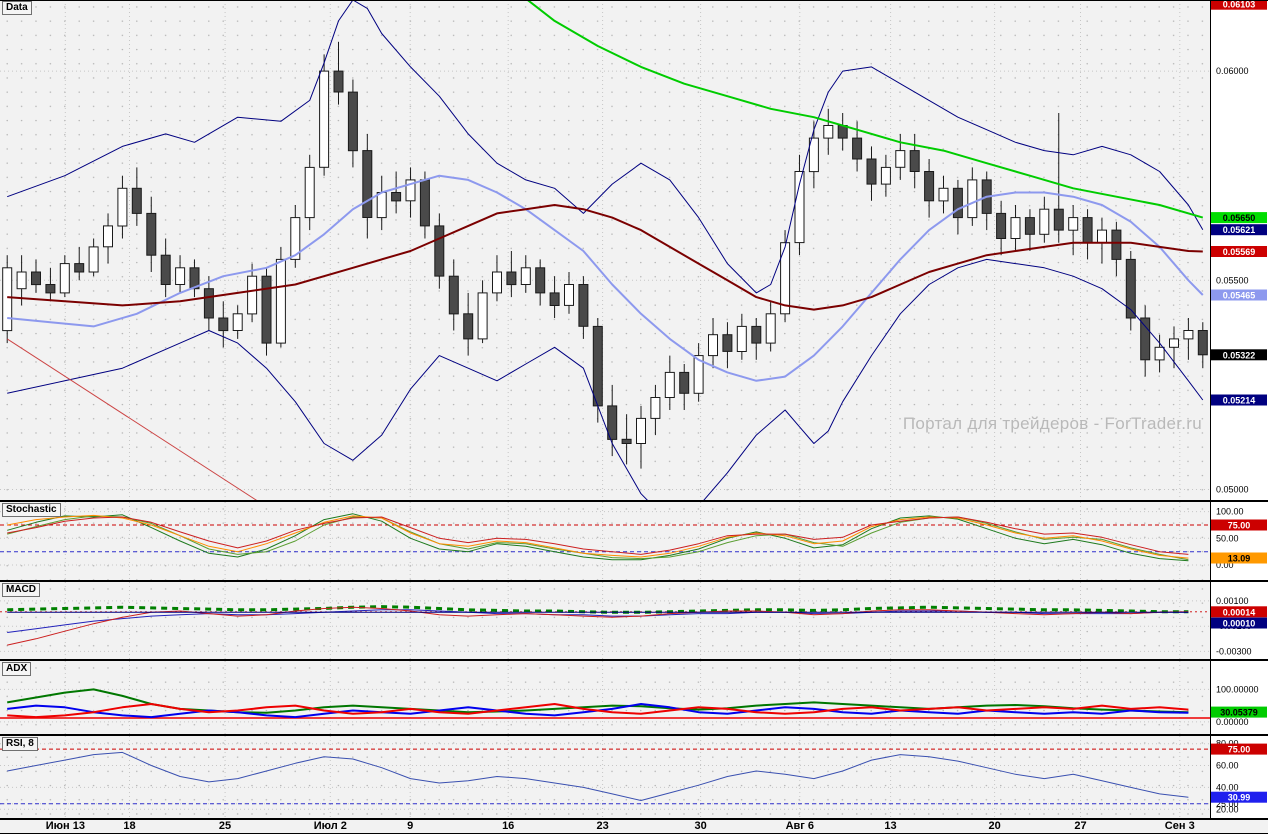 Image resolution: width=1268 pixels, height=834 pixels. Describe the element at coordinates (131, 419) in the screenshot. I see `trendline-red` at that location.